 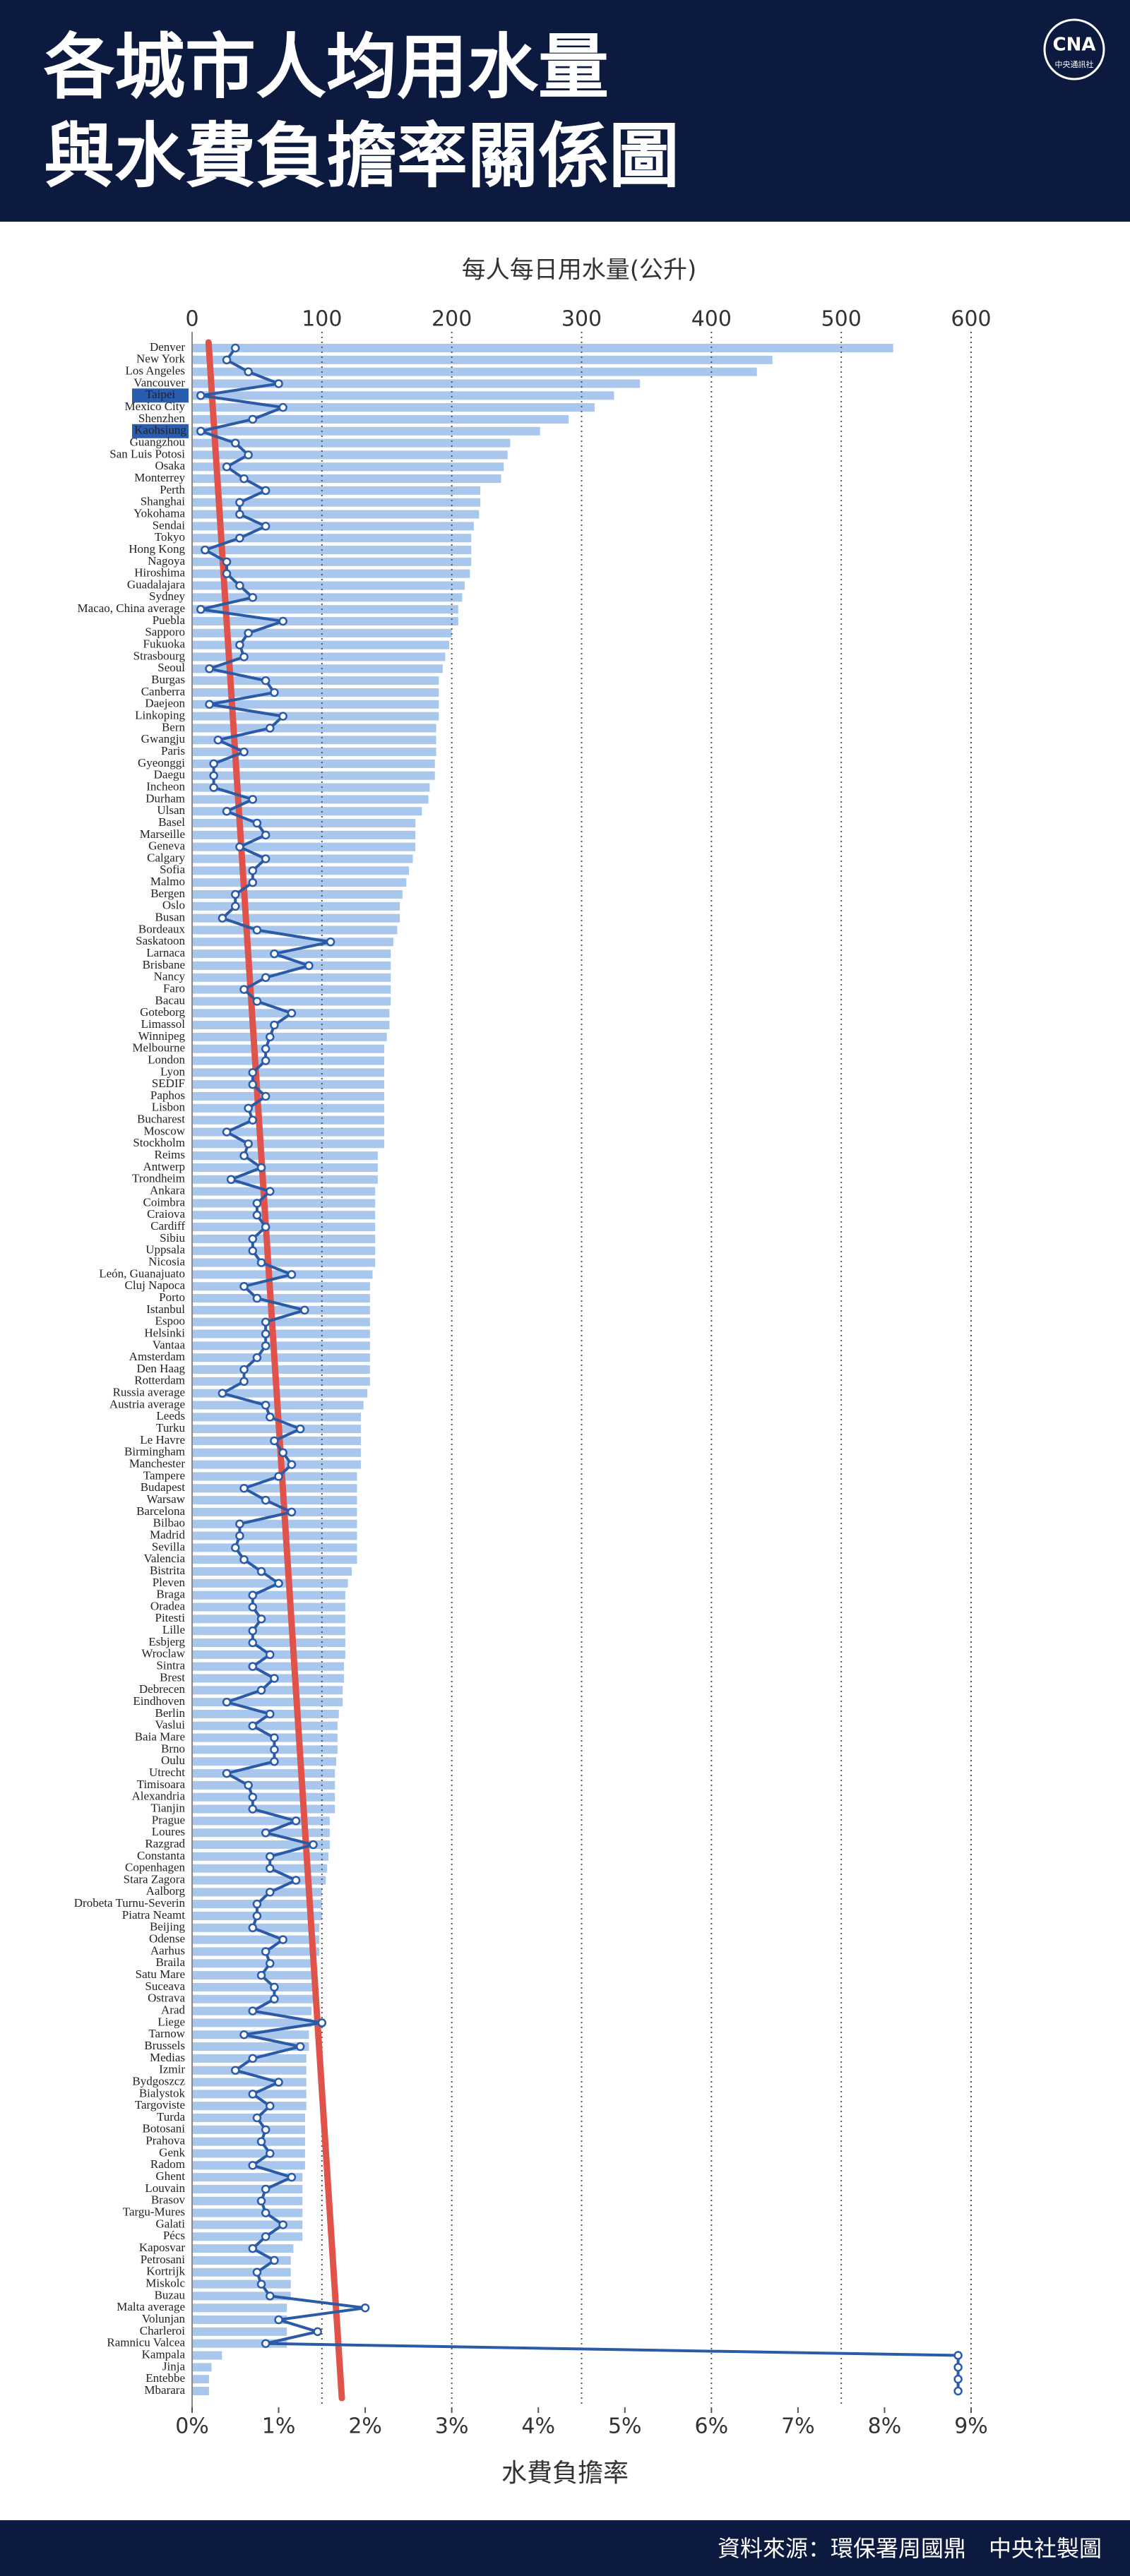 What do you see at coordinates (170, 2223) in the screenshot?
I see `city-label: Galati` at bounding box center [170, 2223].